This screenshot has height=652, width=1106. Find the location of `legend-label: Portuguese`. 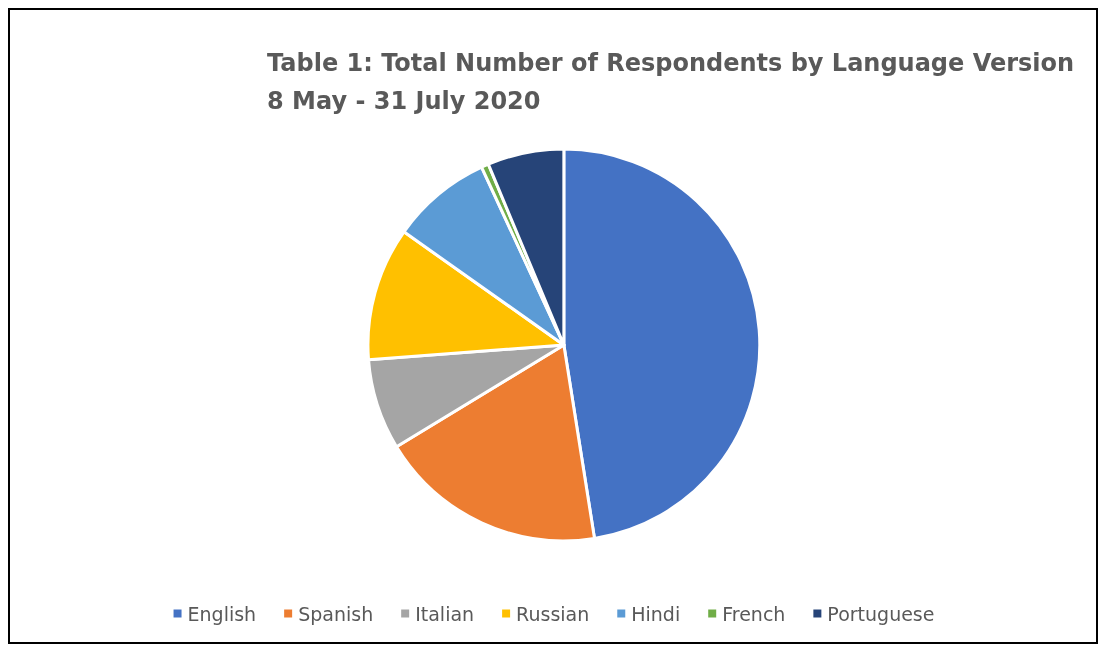

legend-label: Portuguese is located at coordinates (881, 613).